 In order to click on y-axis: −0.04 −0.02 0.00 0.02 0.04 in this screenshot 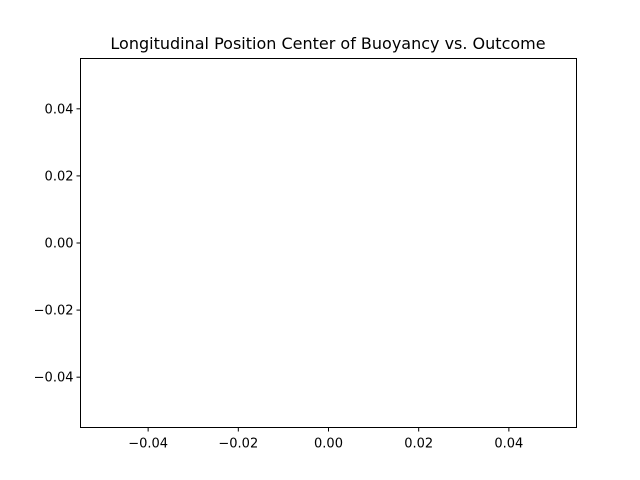, I will do `click(57, 244)`.